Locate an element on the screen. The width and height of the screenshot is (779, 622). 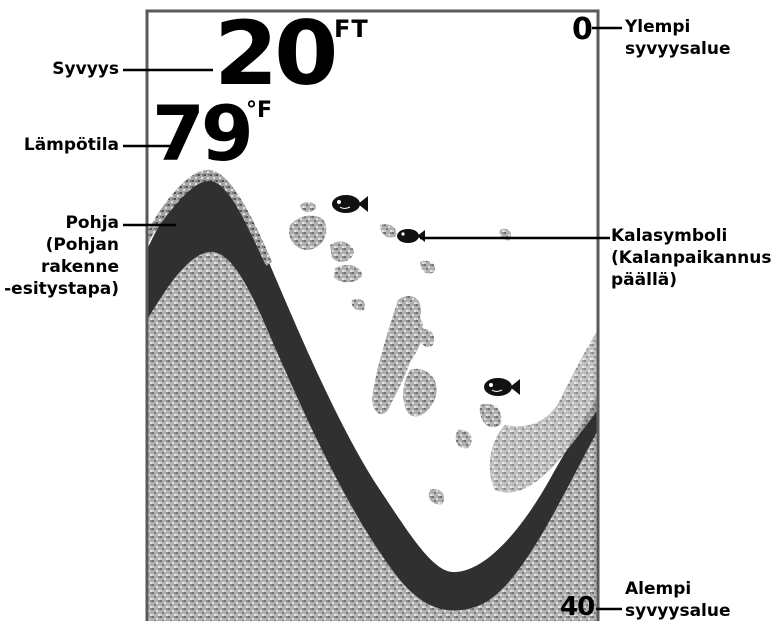
lower-range-callout-line: Alempi is located at coordinates (658, 589).